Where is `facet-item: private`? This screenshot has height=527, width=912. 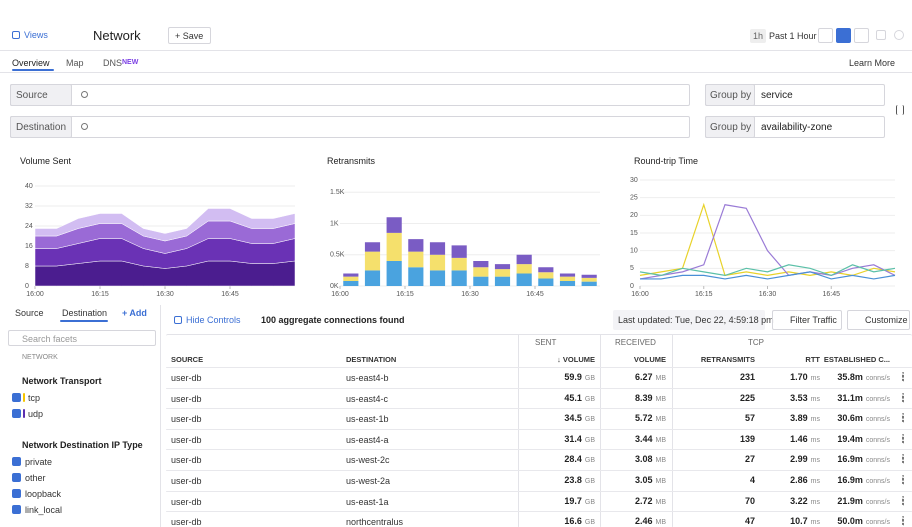
facet-item: private is located at coordinates (39, 462).